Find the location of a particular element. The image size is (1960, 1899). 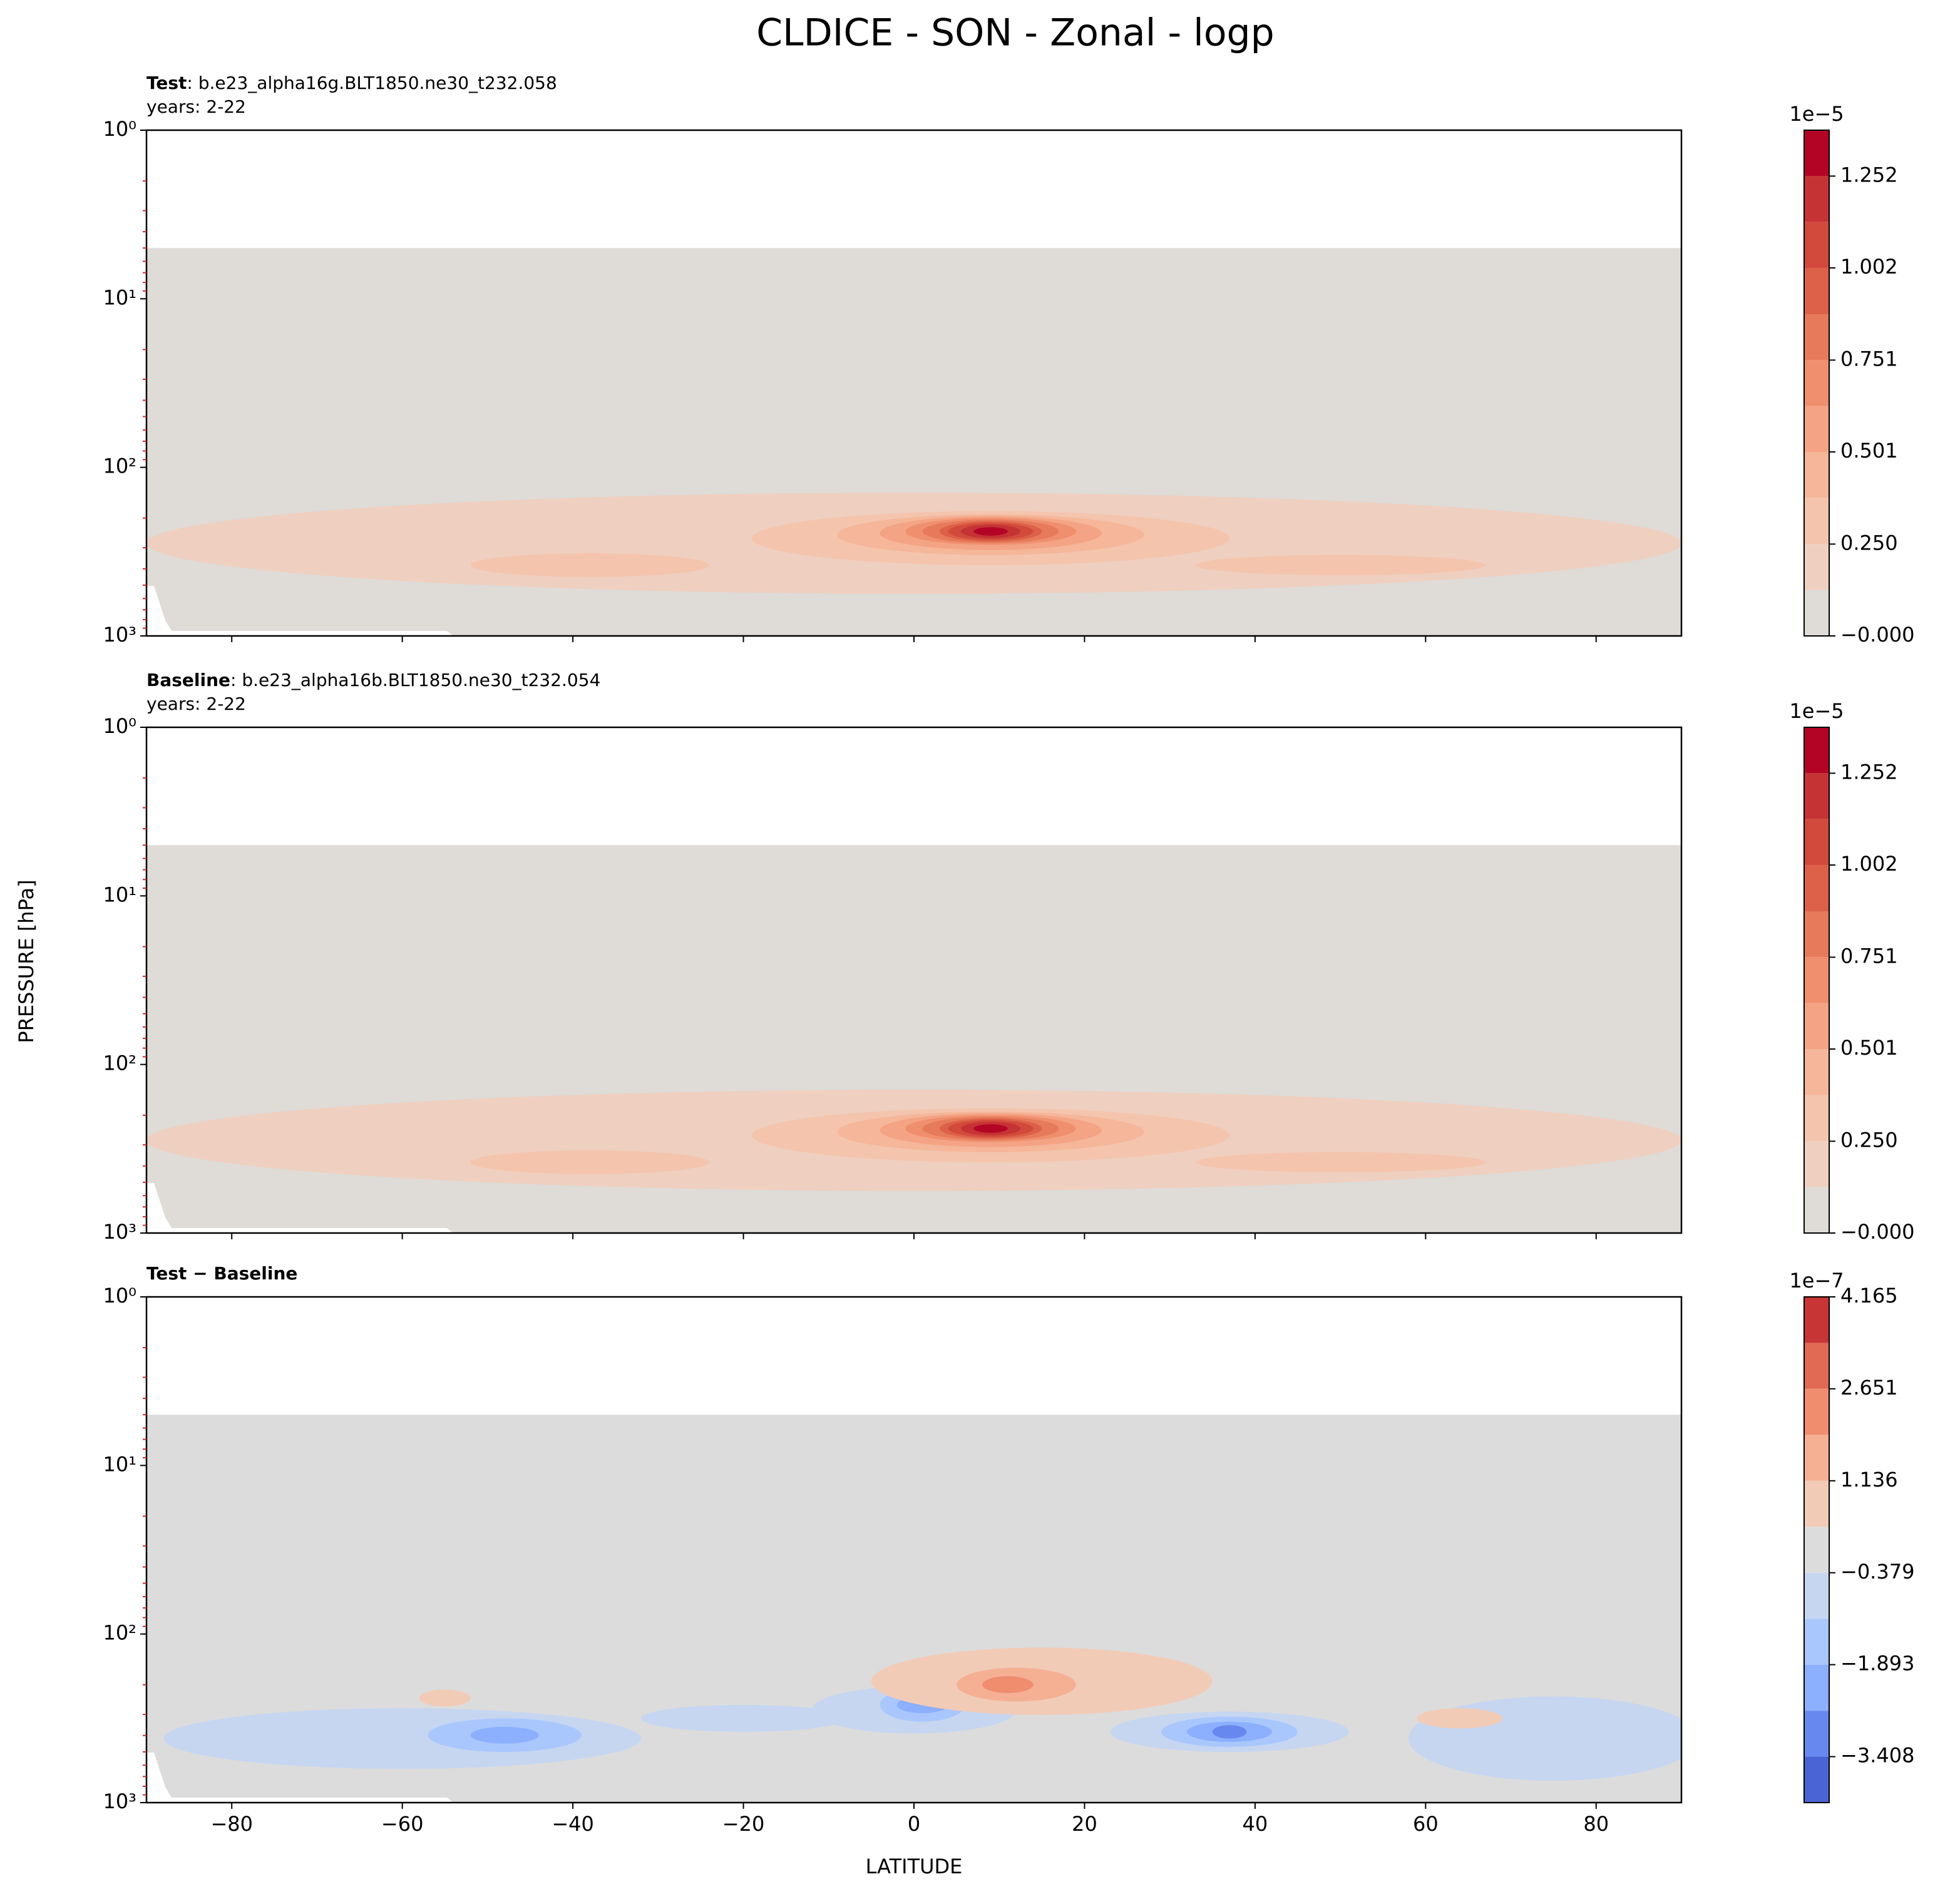

colorbar-tick-label: 1.136 is located at coordinates (1869, 1480).